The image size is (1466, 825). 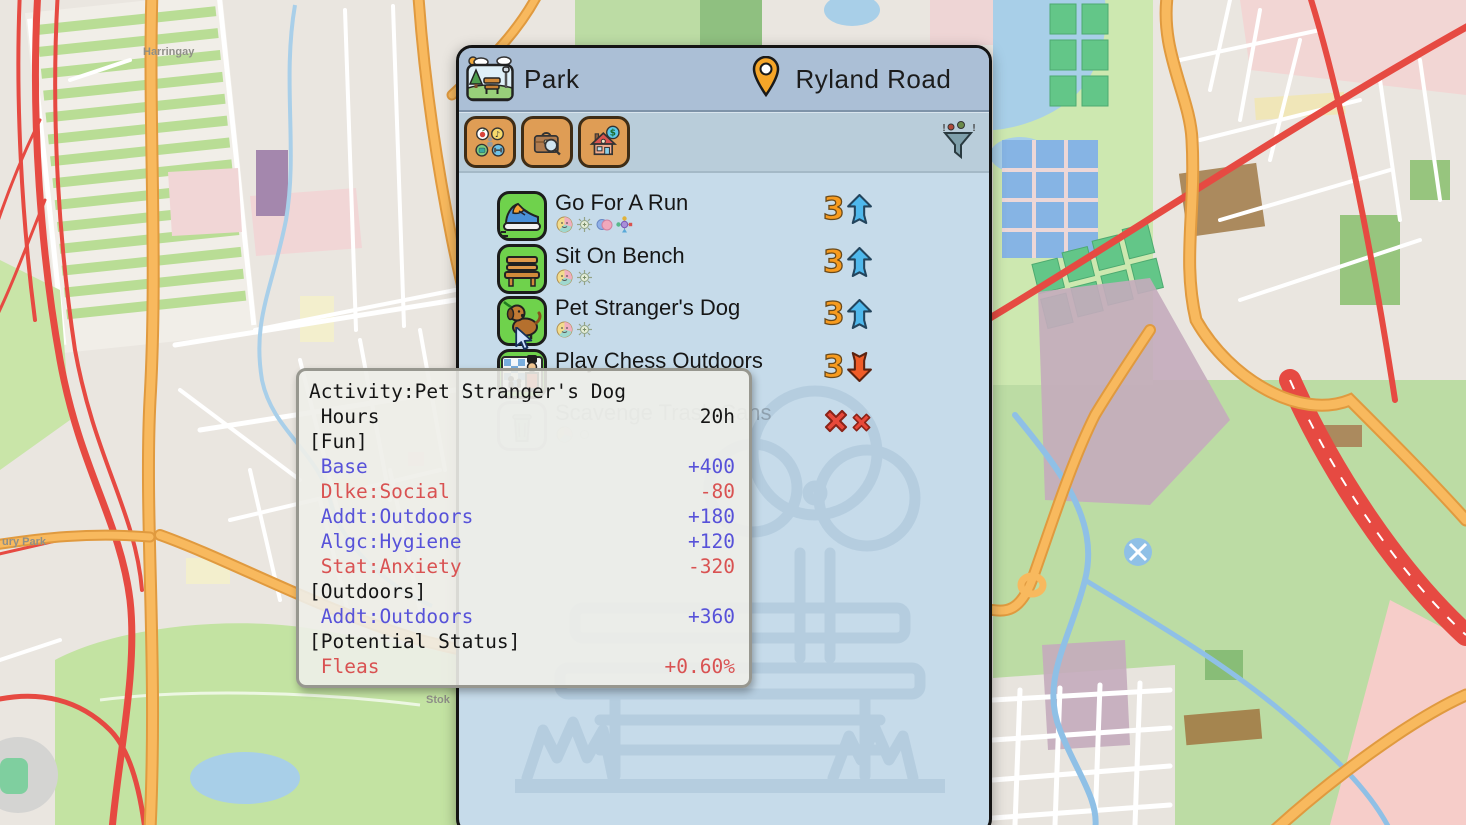 What do you see at coordinates (522, 268) in the screenshot?
I see `park-bench-icon` at bounding box center [522, 268].